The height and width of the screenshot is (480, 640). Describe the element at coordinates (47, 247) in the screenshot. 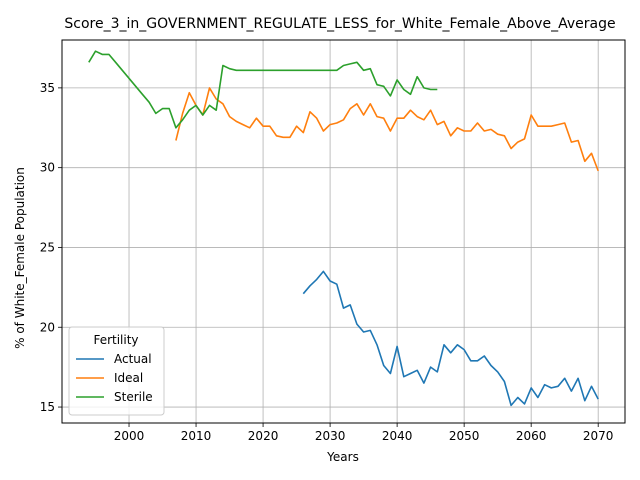

I see `y-tick-label: 25` at that location.